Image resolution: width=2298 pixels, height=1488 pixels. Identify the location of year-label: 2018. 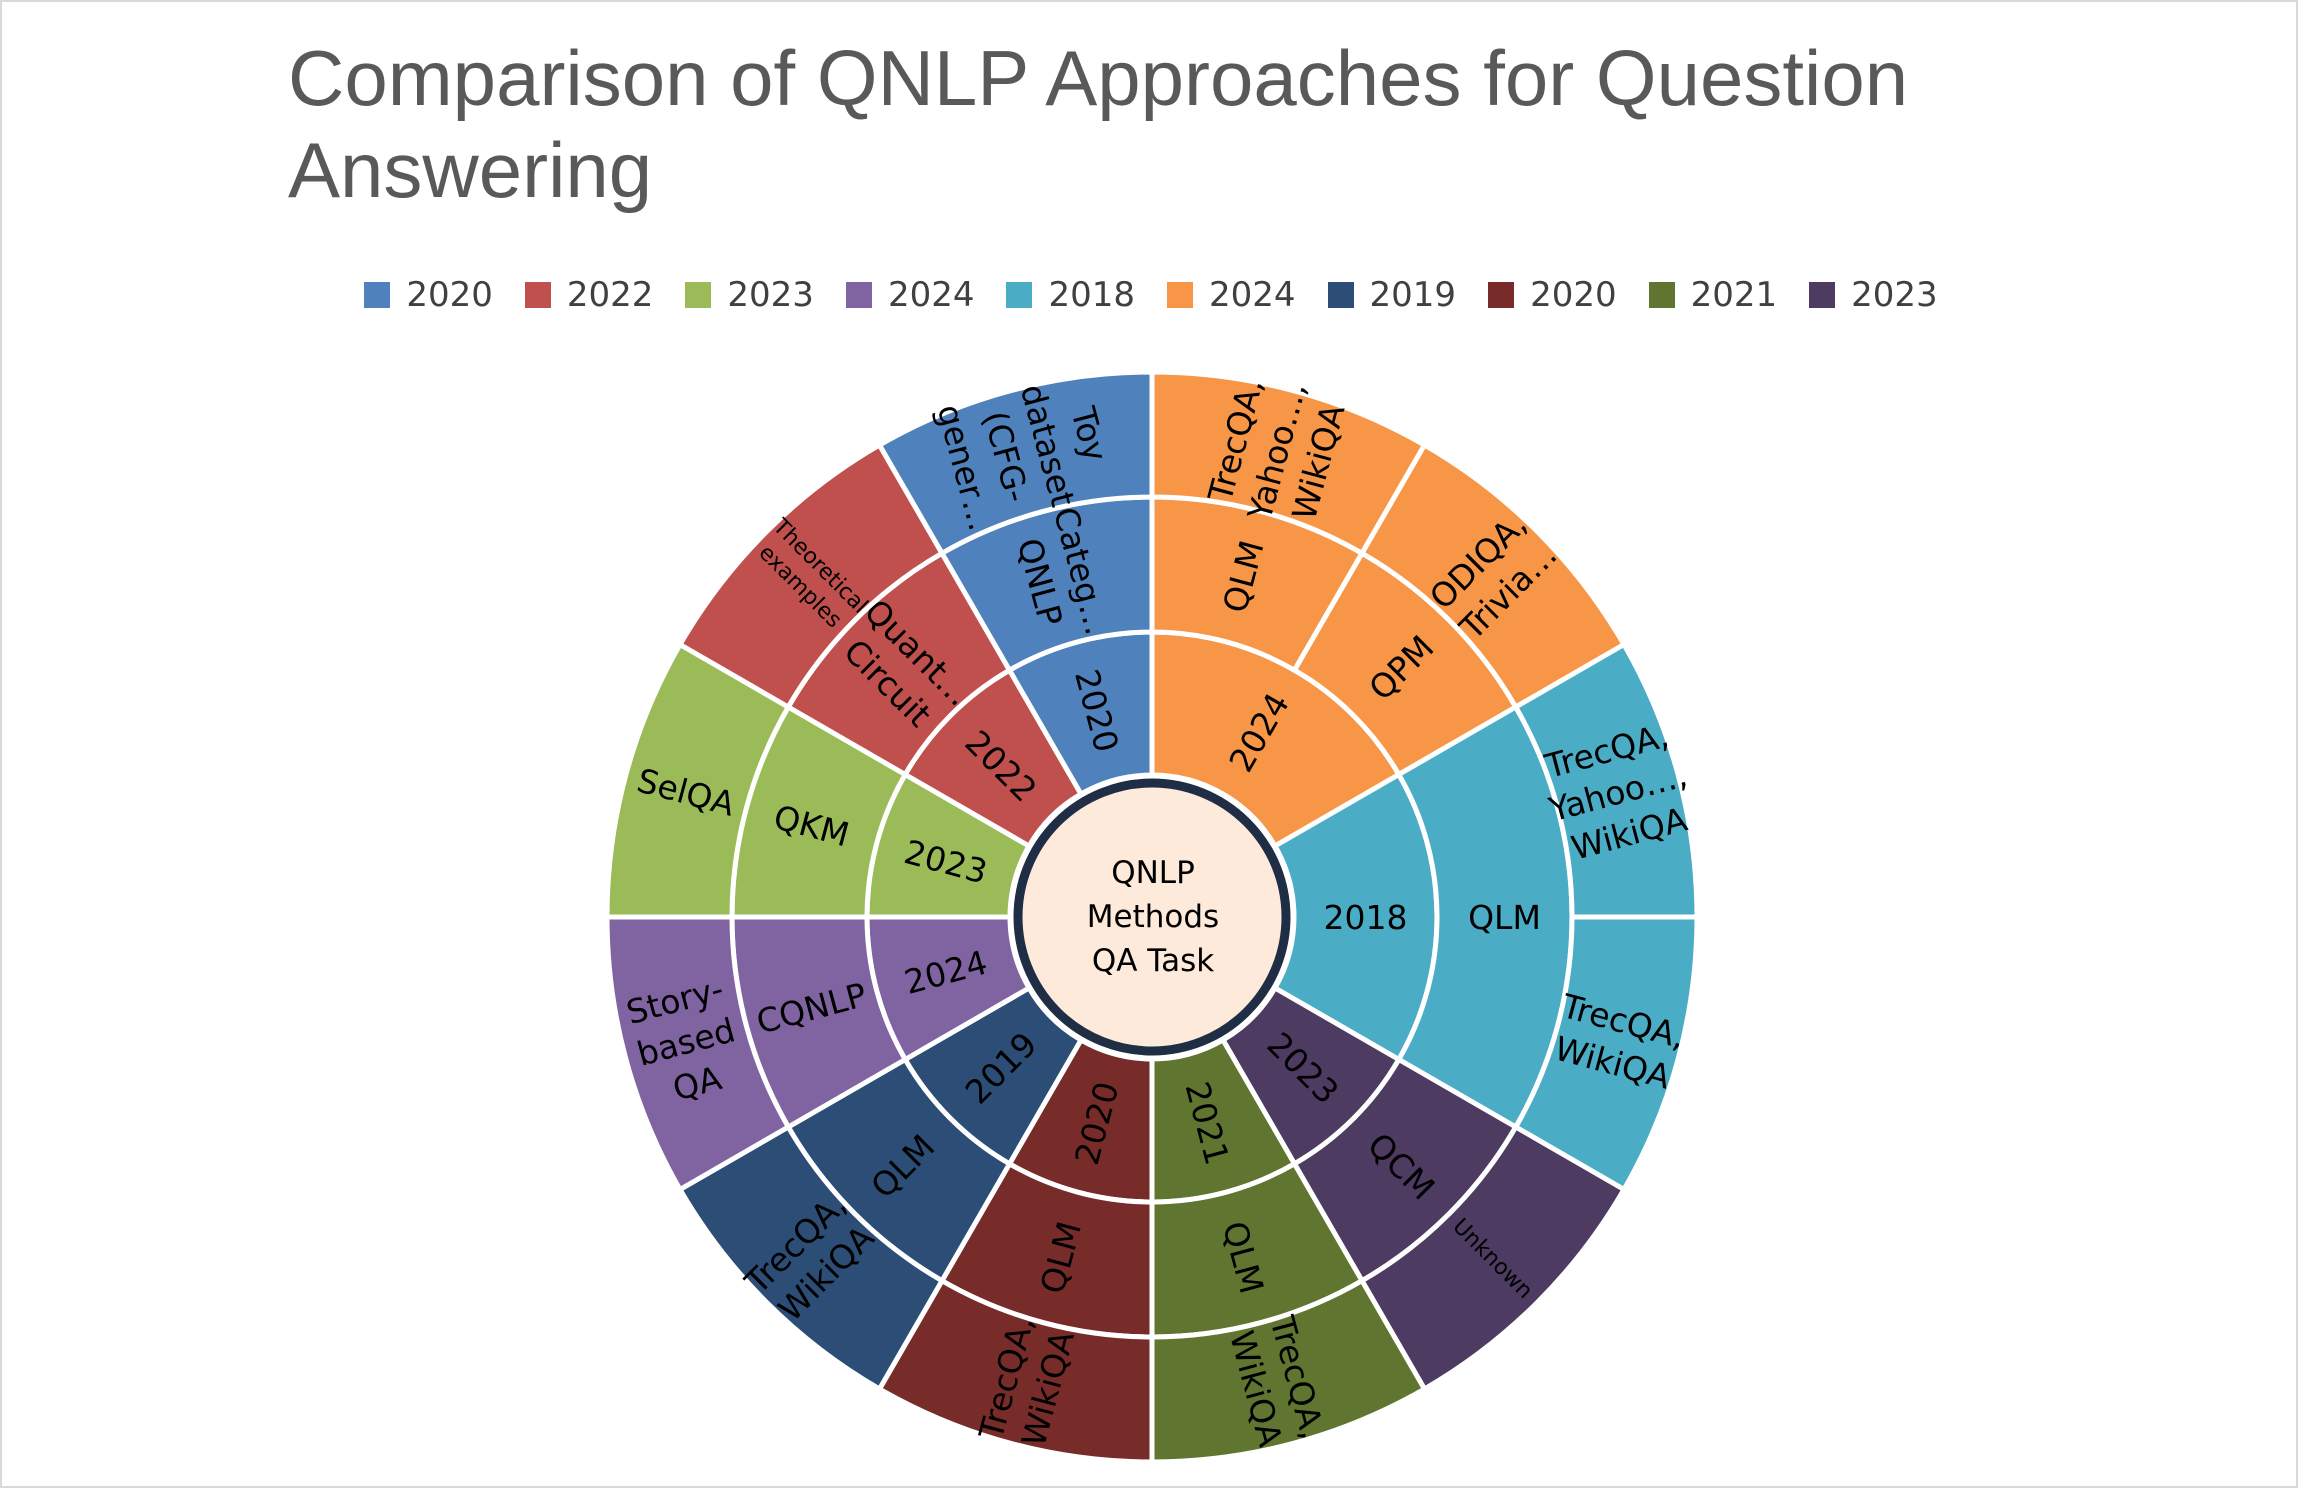
(1366, 917).